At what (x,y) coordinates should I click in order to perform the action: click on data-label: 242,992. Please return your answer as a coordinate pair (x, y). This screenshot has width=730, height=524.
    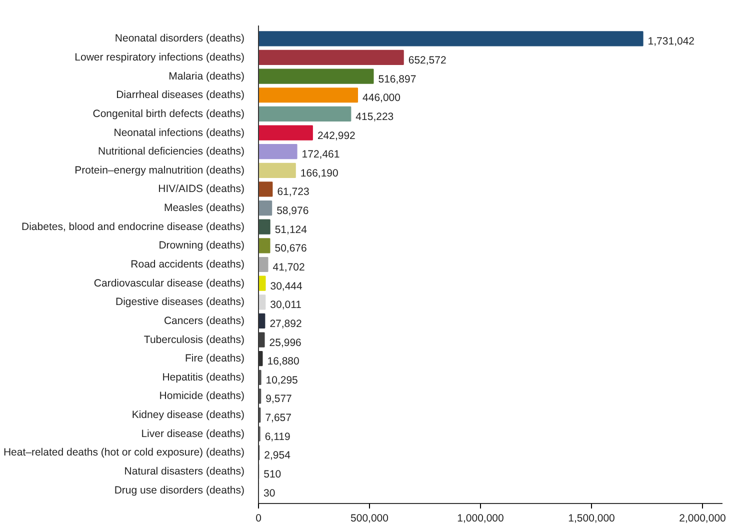
    Looking at the image, I should click on (336, 136).